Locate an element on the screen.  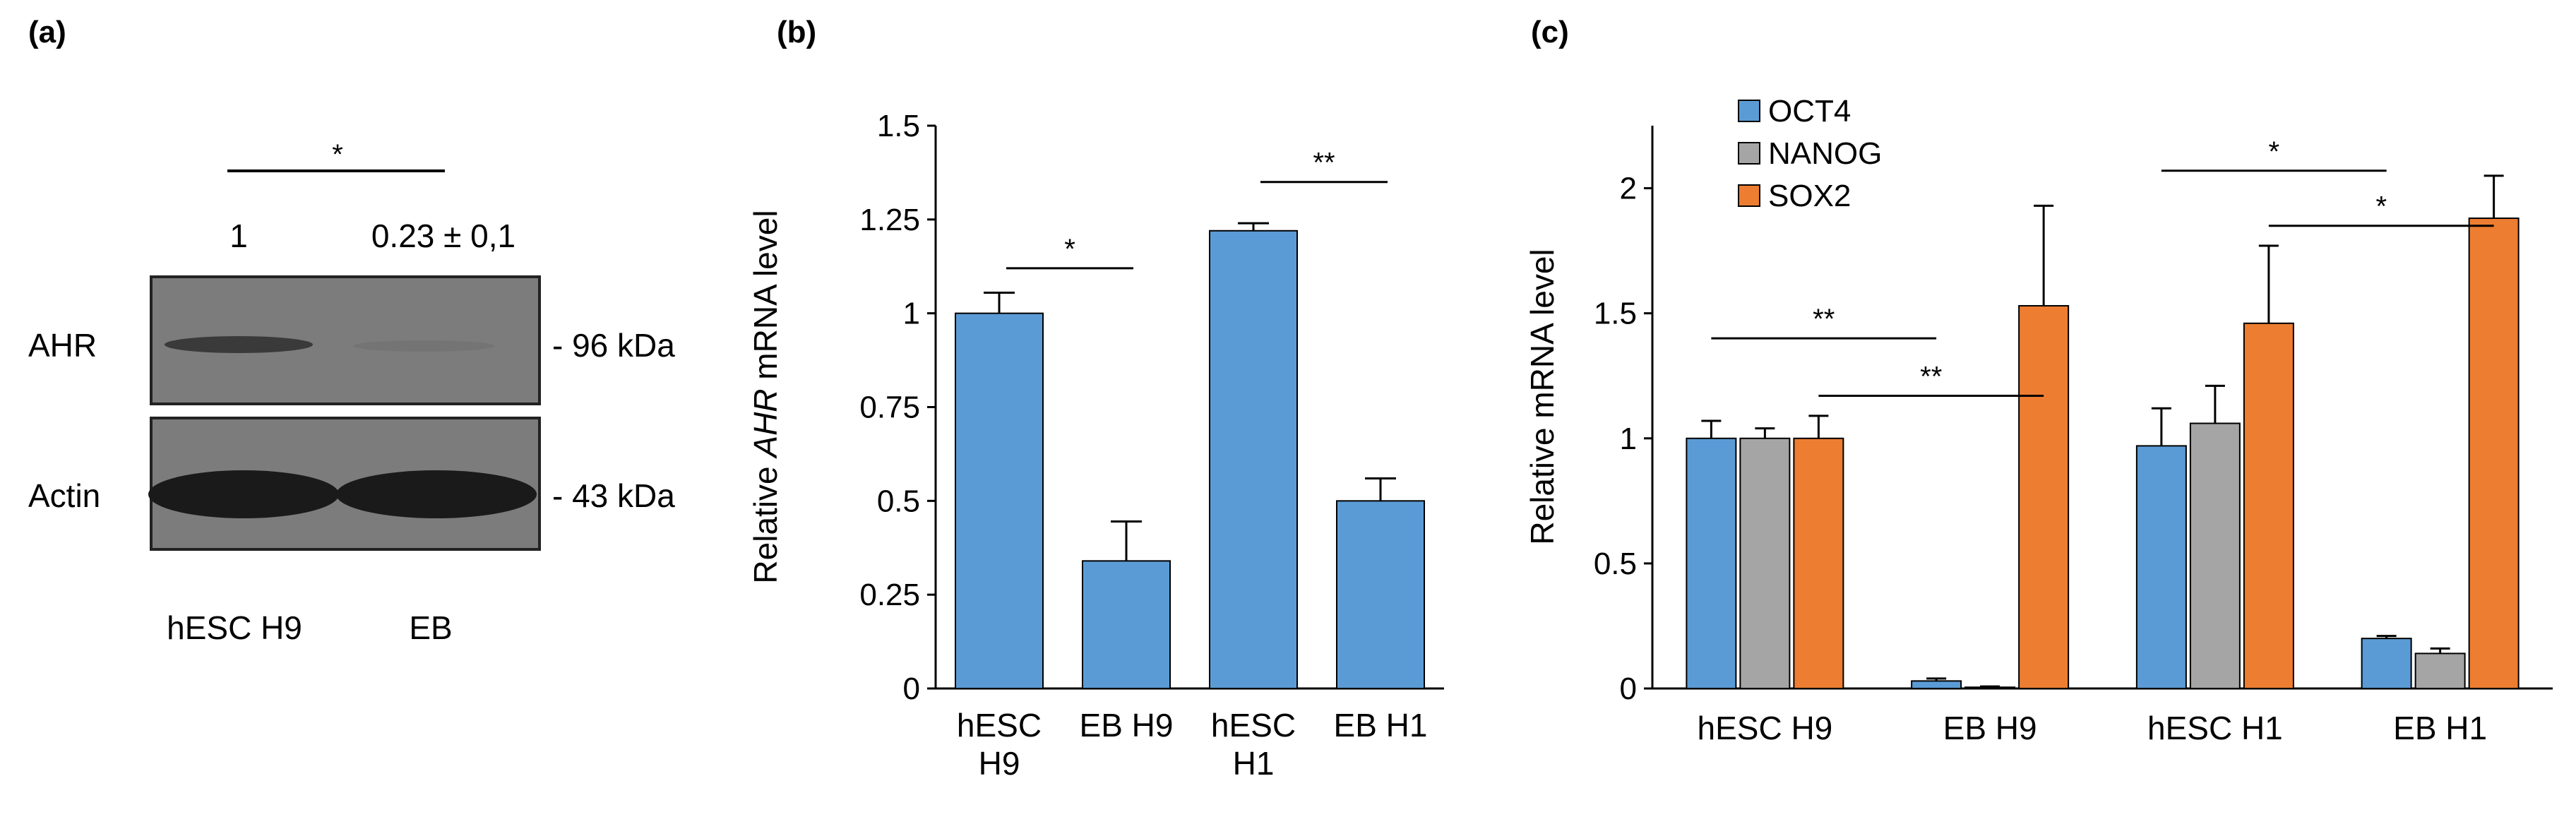
panel-a-label: (a) is located at coordinates (47, 32).